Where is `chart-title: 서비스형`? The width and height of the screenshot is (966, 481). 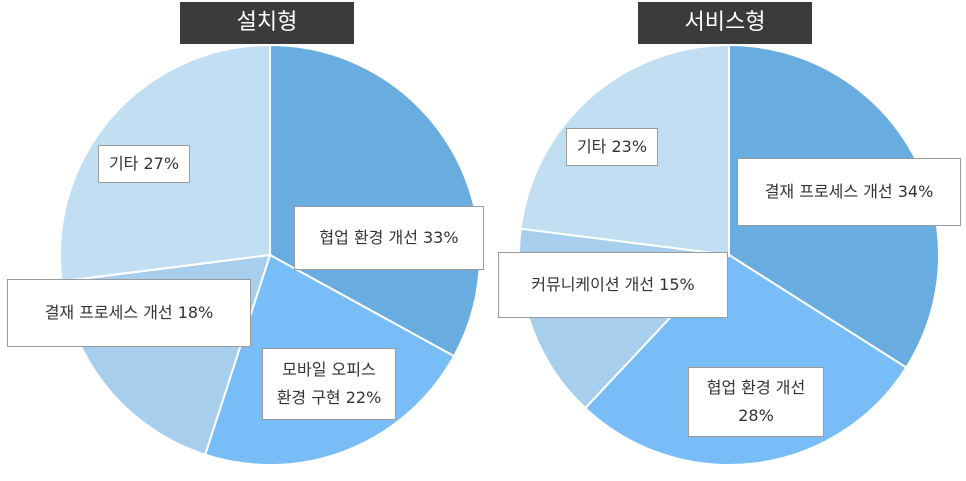 chart-title: 서비스형 is located at coordinates (725, 23).